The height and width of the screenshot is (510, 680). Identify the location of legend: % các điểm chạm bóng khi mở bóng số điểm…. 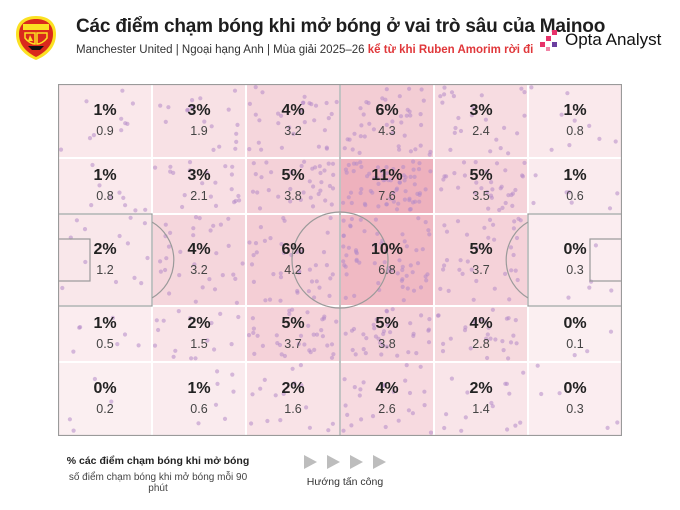
(158, 474).